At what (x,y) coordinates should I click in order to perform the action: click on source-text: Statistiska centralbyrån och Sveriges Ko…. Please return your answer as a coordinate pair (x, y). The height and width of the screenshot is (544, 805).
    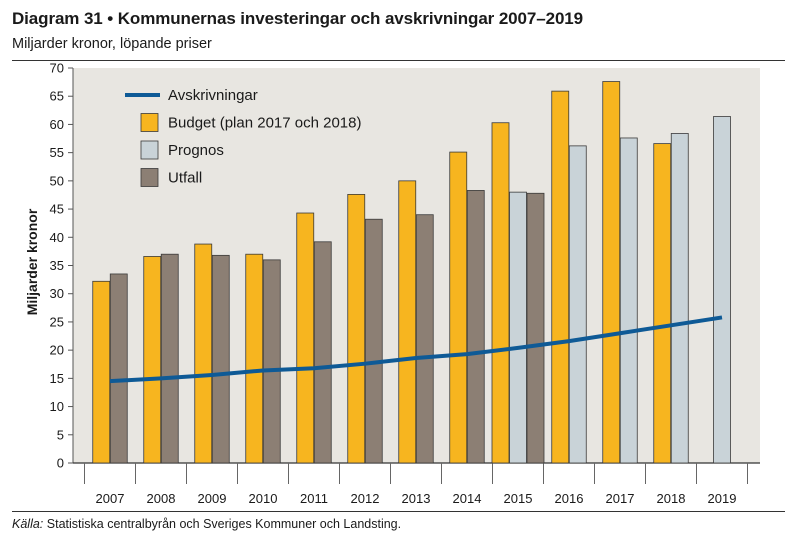
    Looking at the image, I should click on (222, 524).